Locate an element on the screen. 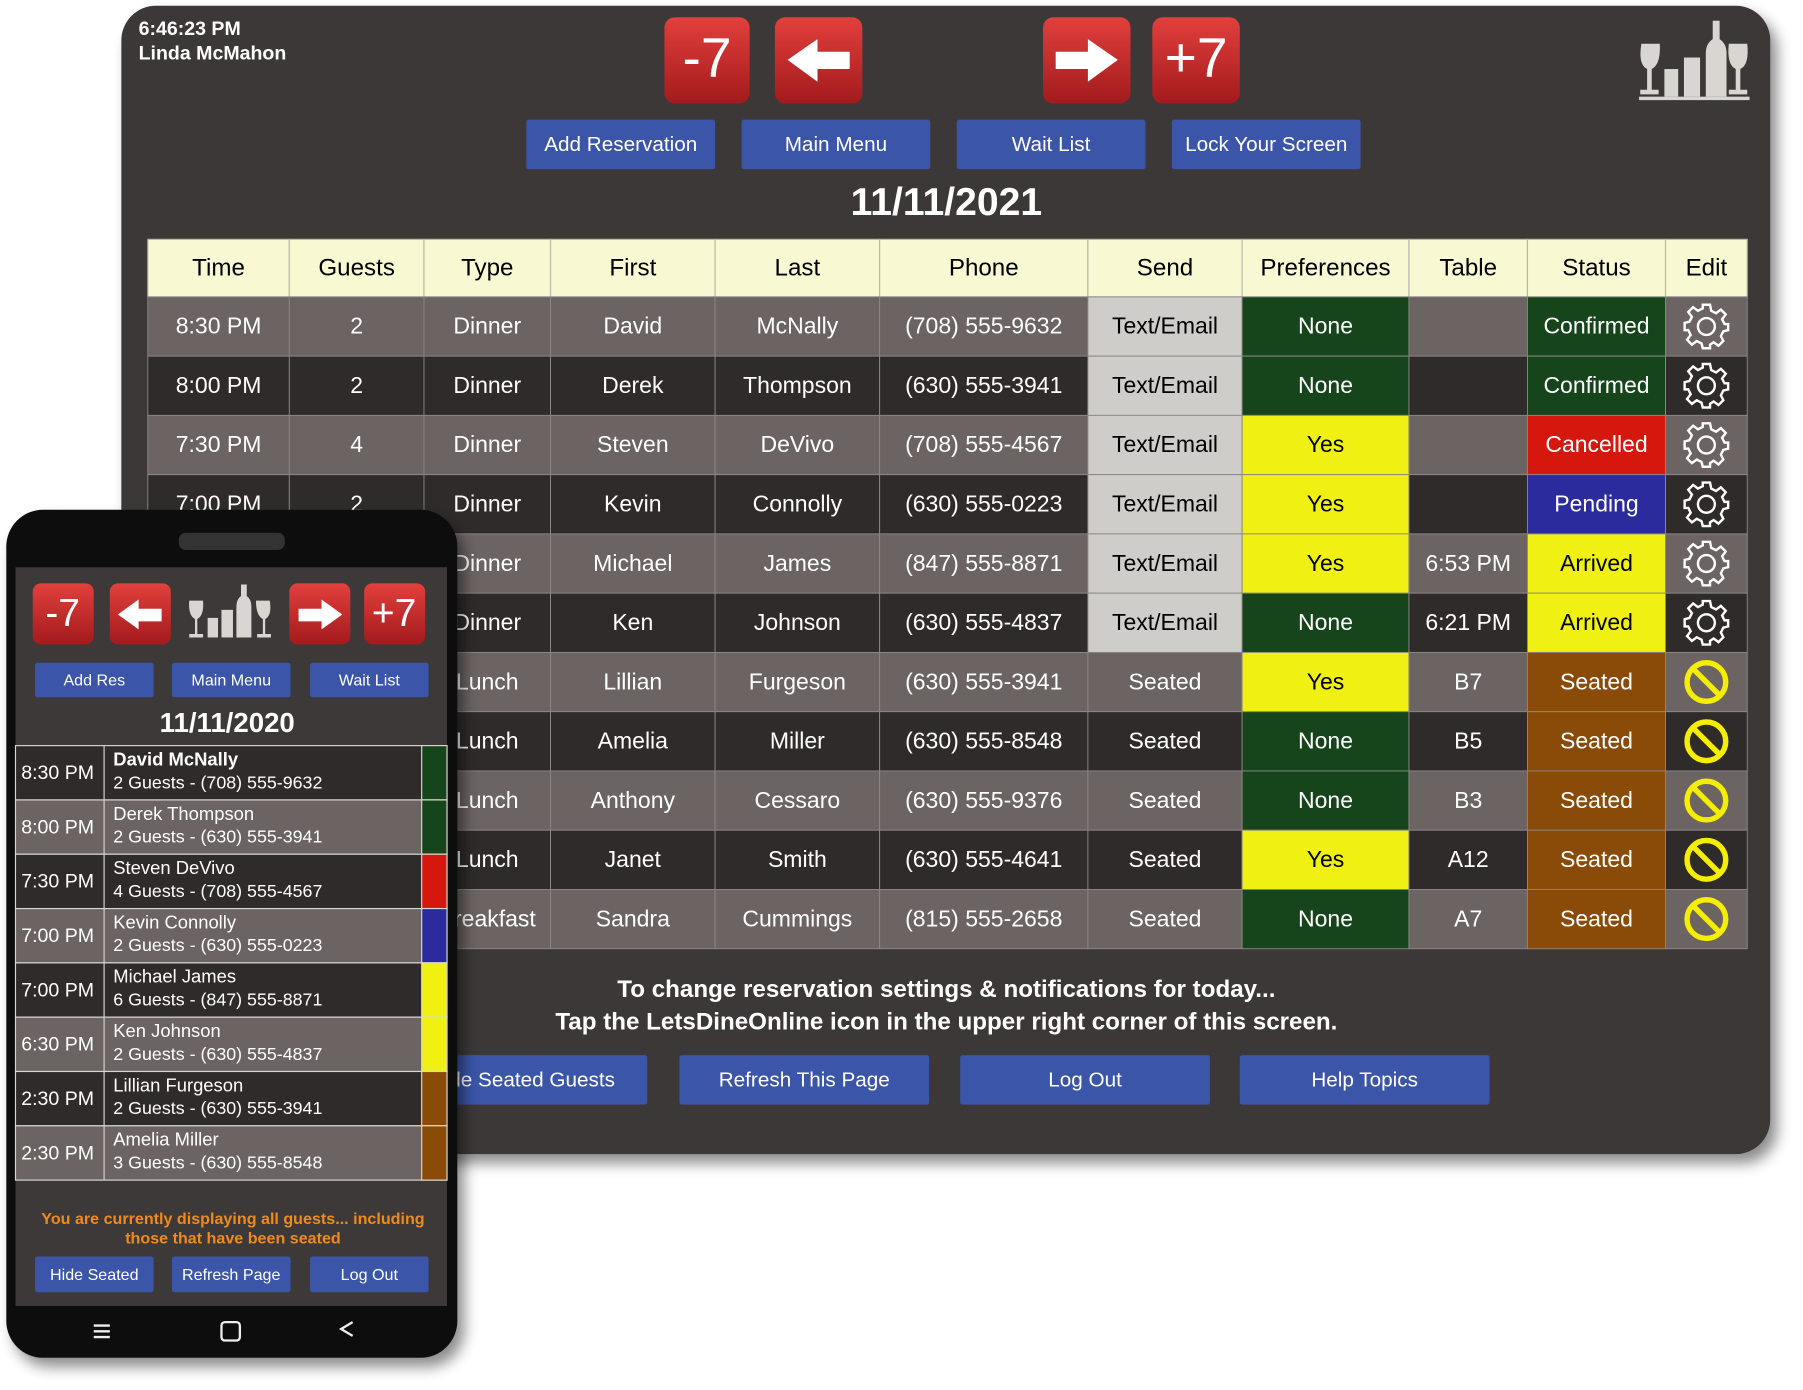  back-arrow-button is located at coordinates (818, 60).